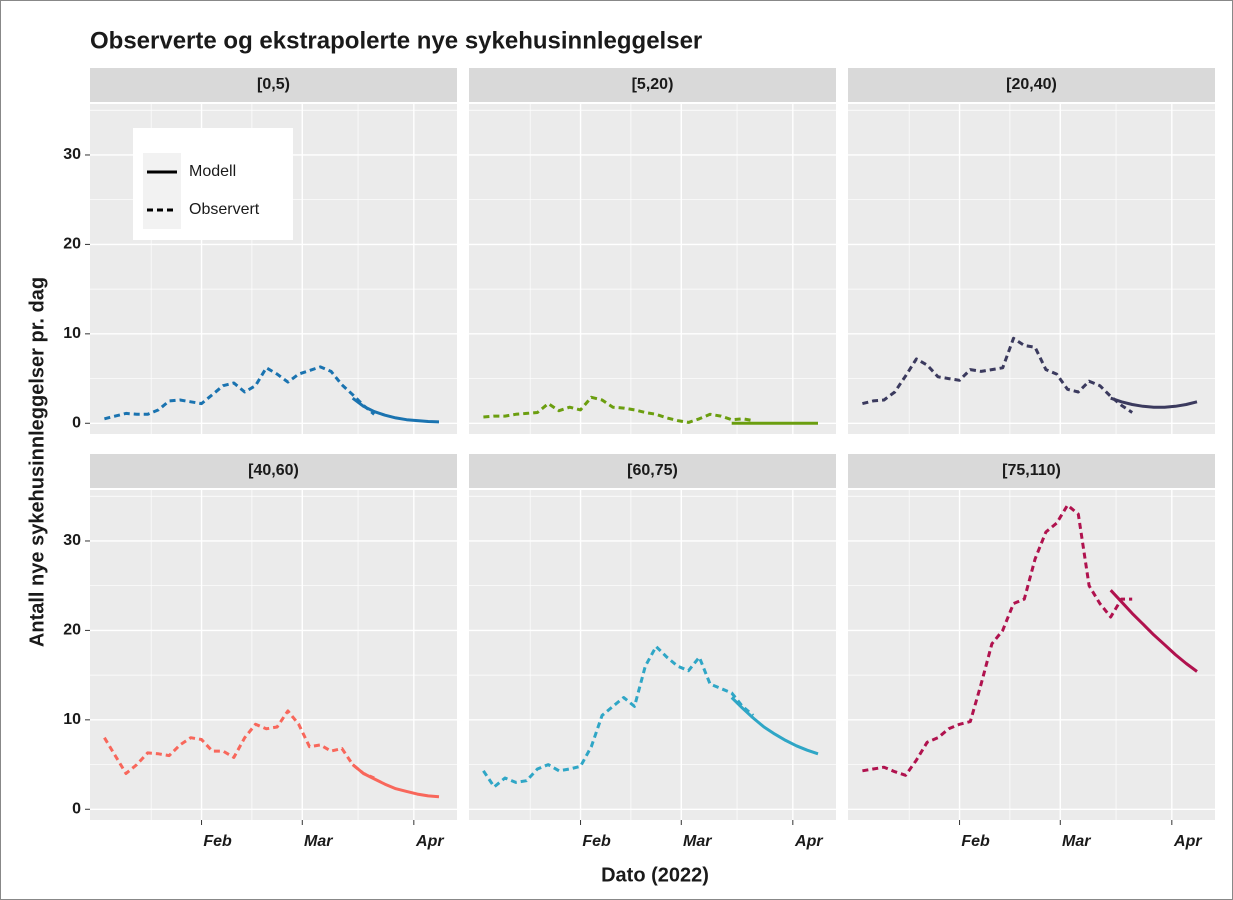  Describe the element at coordinates (212, 171) in the screenshot. I see `legend-label: Modell` at that location.